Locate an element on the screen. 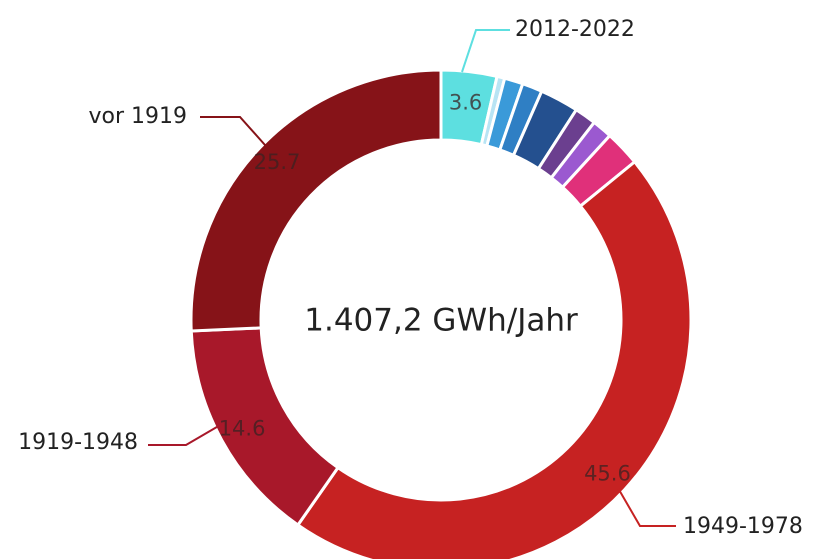  center-label: 1.407,2 GWh/Jahr is located at coordinates (441, 321).